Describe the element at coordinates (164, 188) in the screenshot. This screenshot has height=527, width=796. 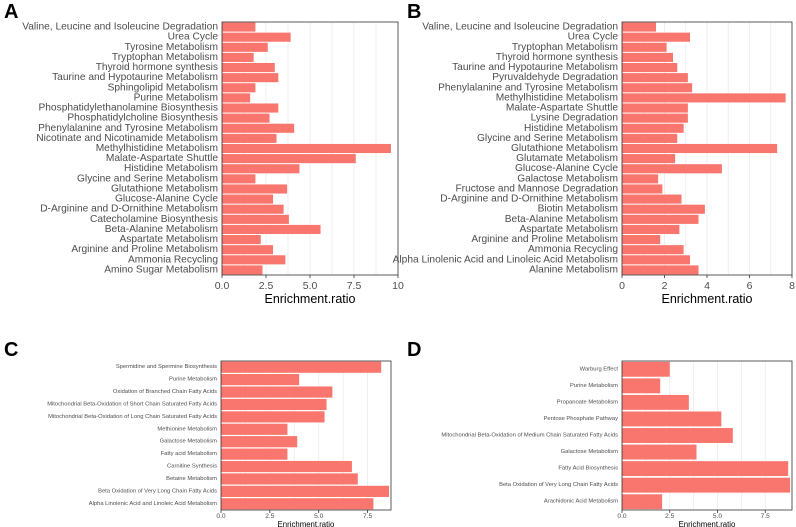
I see `category-label-a-16: Glutathione Metabolism` at that location.